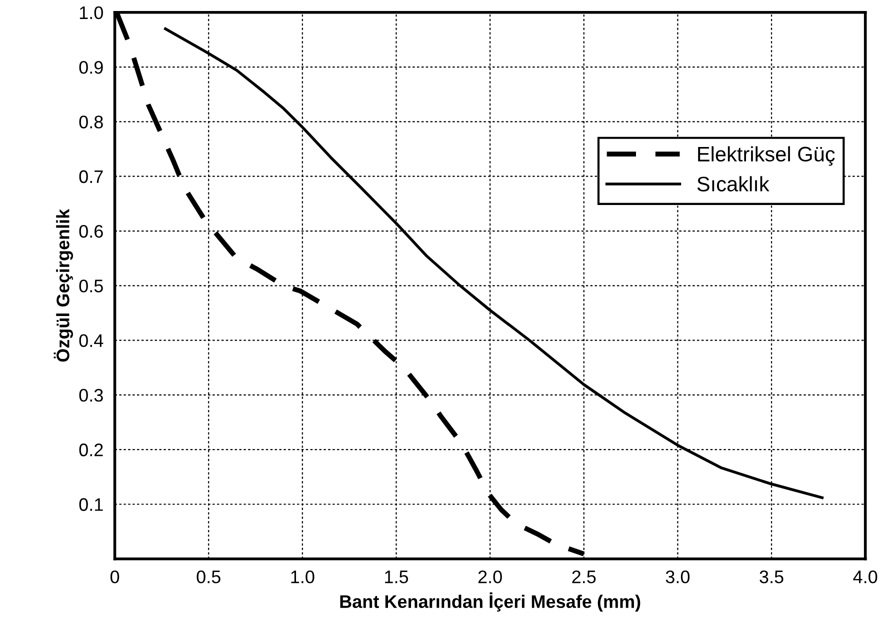 Image resolution: width=883 pixels, height=621 pixels. Describe the element at coordinates (91, 286) in the screenshot. I see `y-tick-label: 0.5` at that location.